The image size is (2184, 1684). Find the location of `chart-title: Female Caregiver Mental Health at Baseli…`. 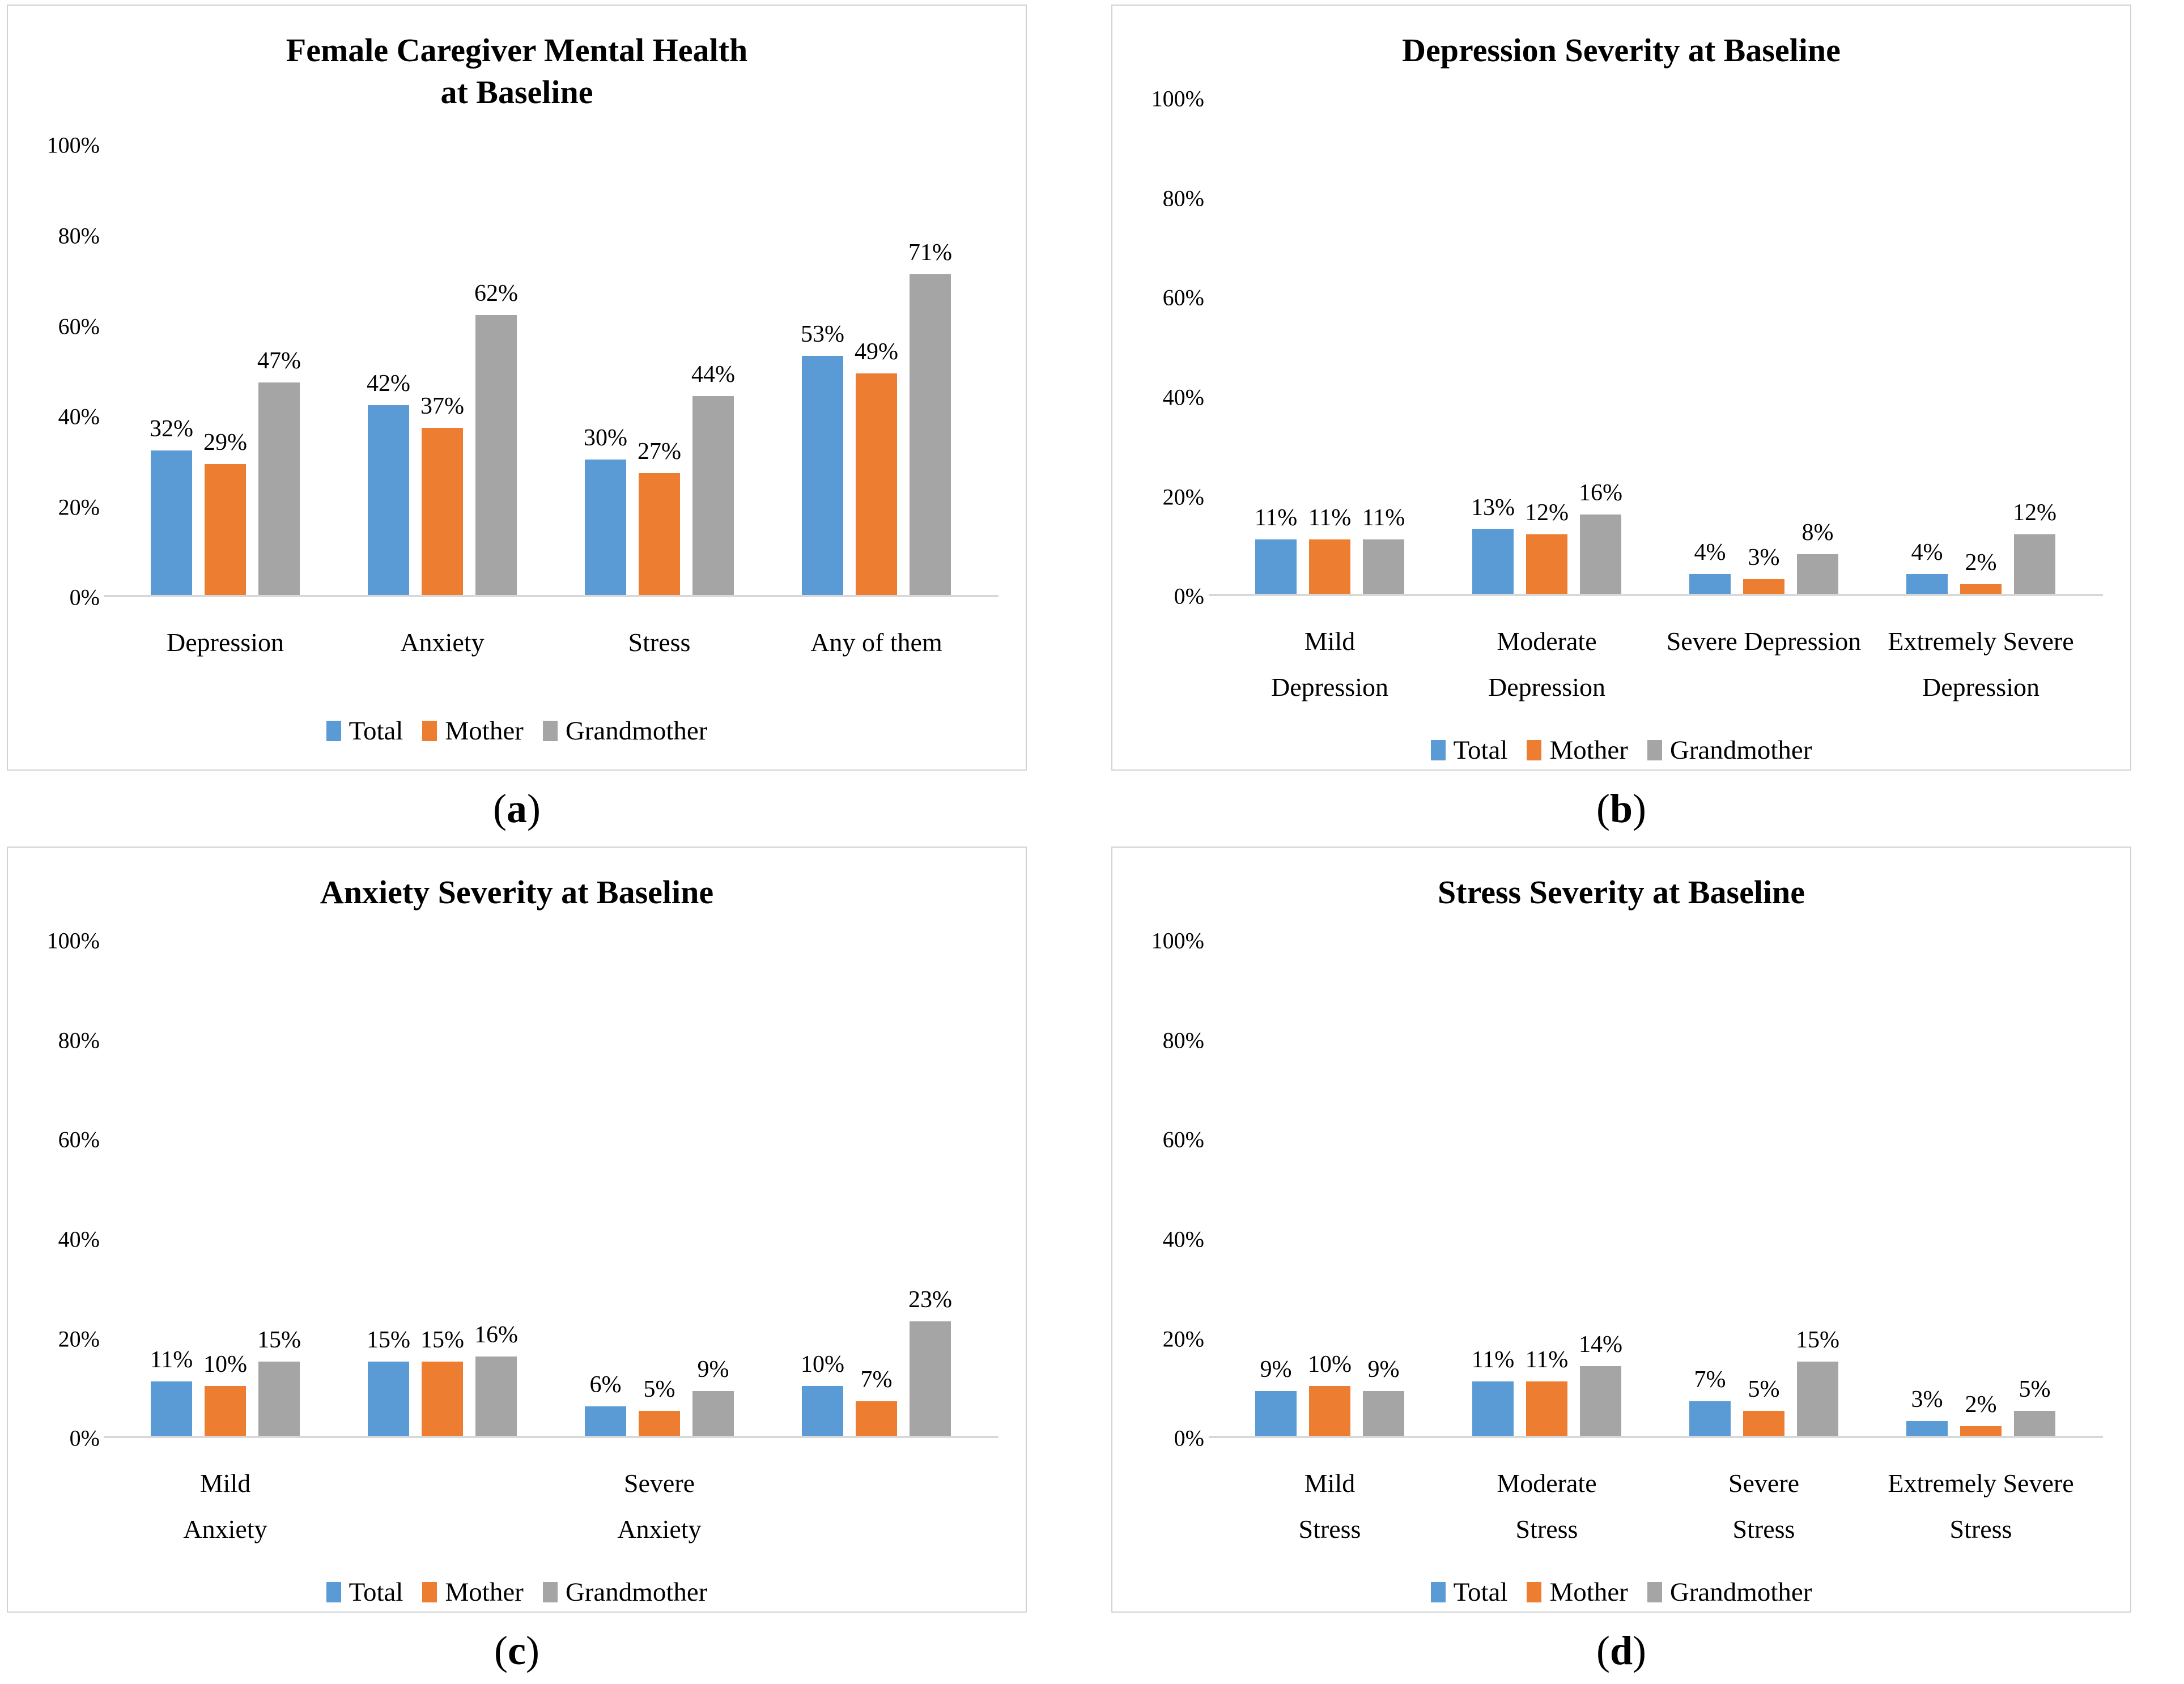

chart-title: Female Caregiver Mental Health at Baseli… is located at coordinates (517, 71).